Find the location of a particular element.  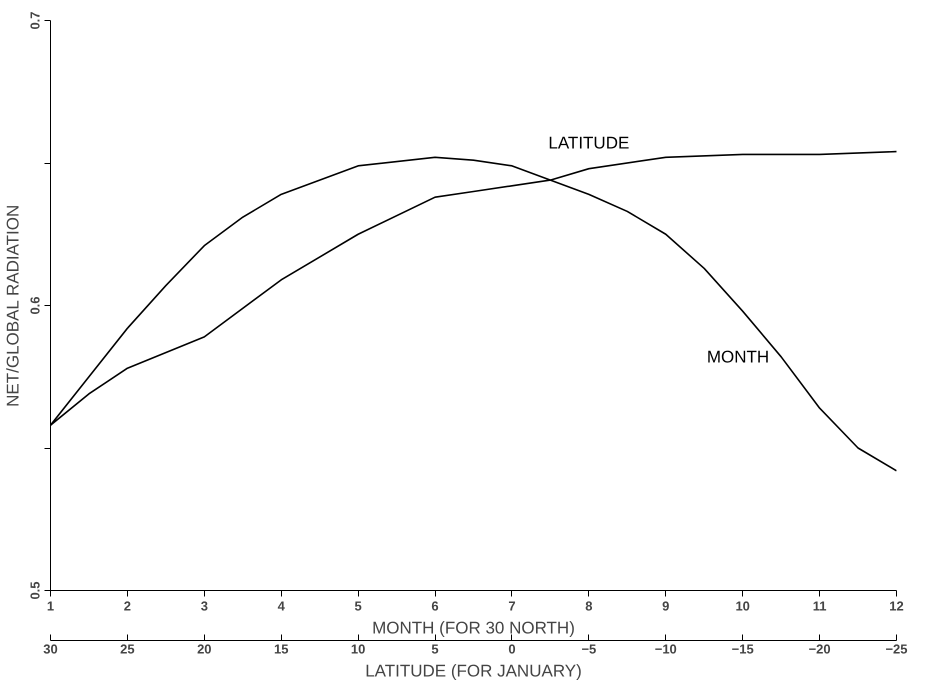

x2-tick-label: 5 is located at coordinates (435, 649).